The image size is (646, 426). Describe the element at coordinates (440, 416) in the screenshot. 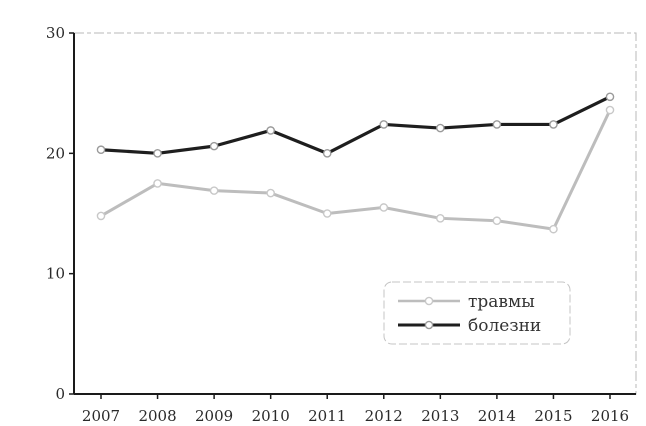

I see `x-tick-label: 2013` at that location.